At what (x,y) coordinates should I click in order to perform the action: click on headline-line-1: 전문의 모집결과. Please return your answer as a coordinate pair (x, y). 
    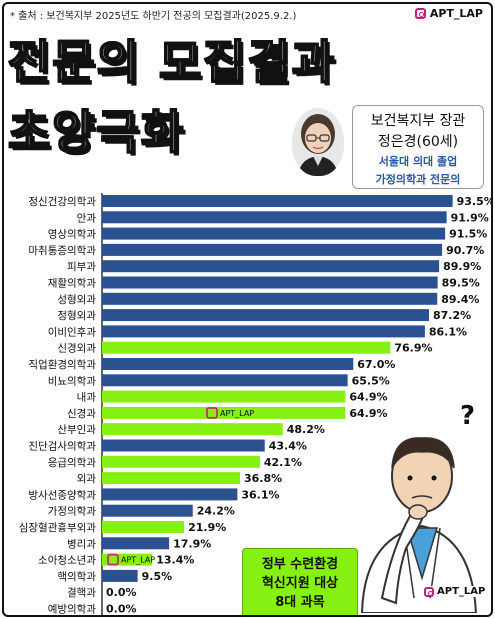
    Looking at the image, I should click on (172, 62).